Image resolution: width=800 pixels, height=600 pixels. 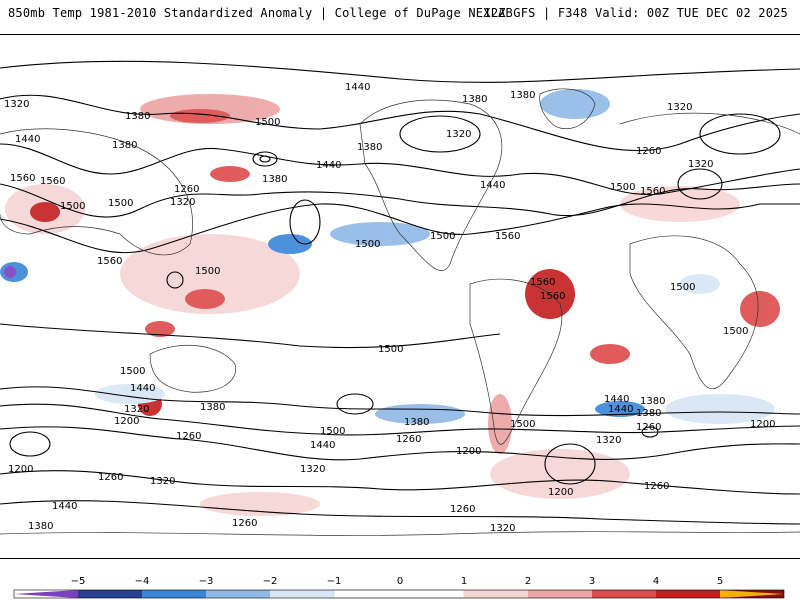 What do you see at coordinates (528, 581) in the screenshot?
I see `colorbar-tick: 2` at bounding box center [528, 581].